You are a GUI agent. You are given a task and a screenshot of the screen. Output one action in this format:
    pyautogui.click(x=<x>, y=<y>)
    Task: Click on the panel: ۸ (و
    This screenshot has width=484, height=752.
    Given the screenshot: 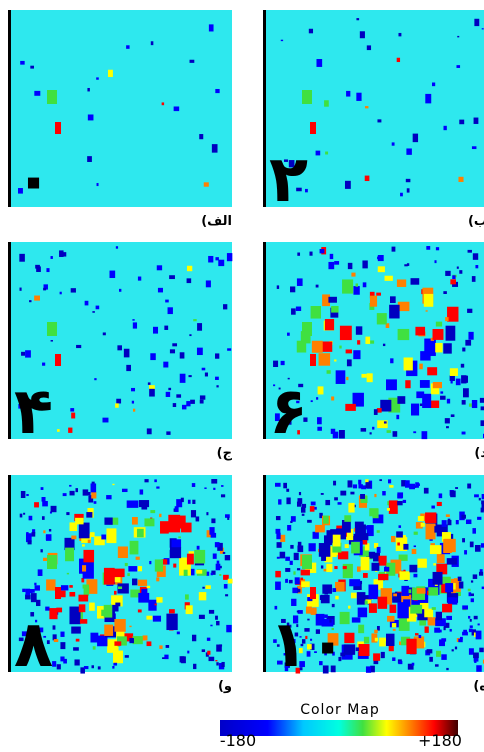 What is the action you would take?
    pyautogui.click(x=120, y=584)
    